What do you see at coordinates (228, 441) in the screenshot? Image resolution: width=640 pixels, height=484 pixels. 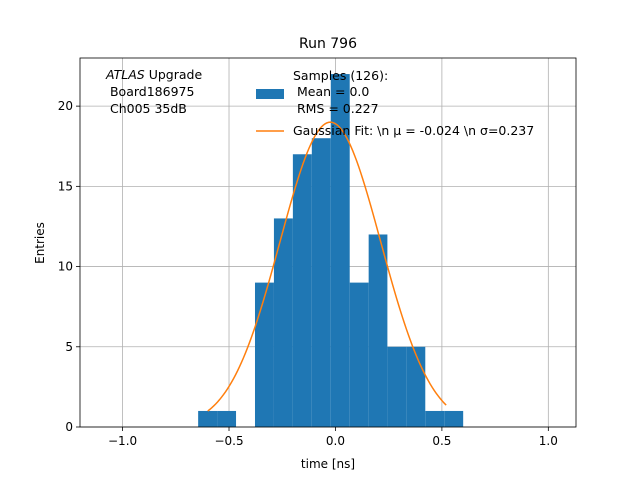 I see `x-tick-label: −0.5` at bounding box center [228, 441].